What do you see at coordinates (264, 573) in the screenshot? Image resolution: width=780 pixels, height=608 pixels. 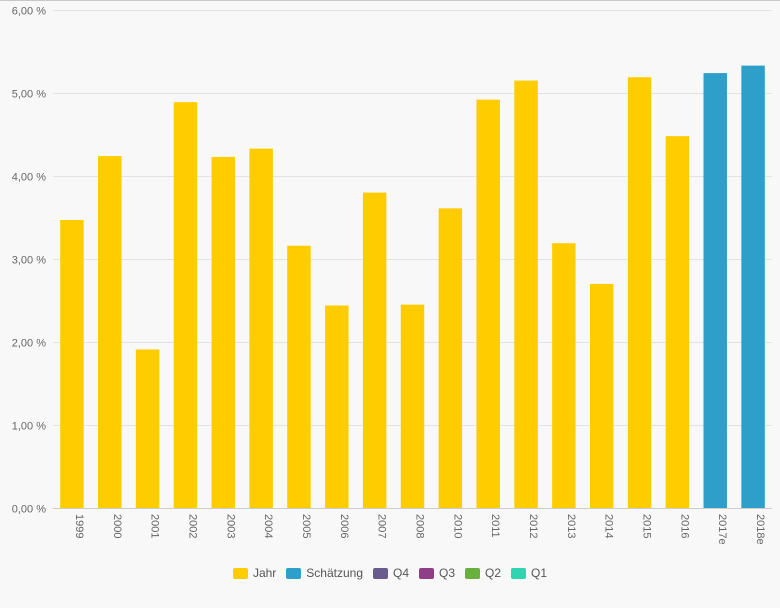 I see `legend-label: Jahr` at bounding box center [264, 573].